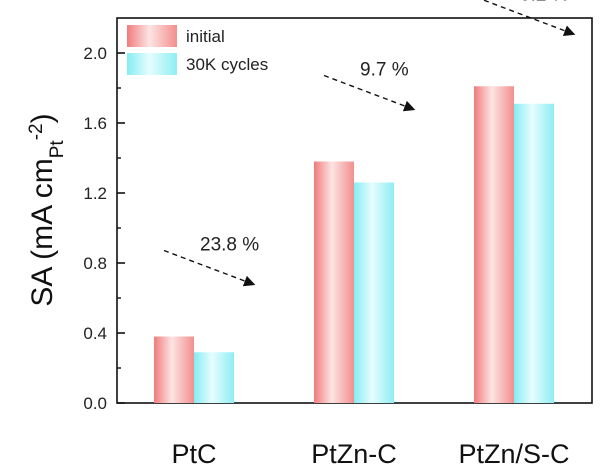  I want to click on y-tick-label-4: 1.6, so click(95, 123).